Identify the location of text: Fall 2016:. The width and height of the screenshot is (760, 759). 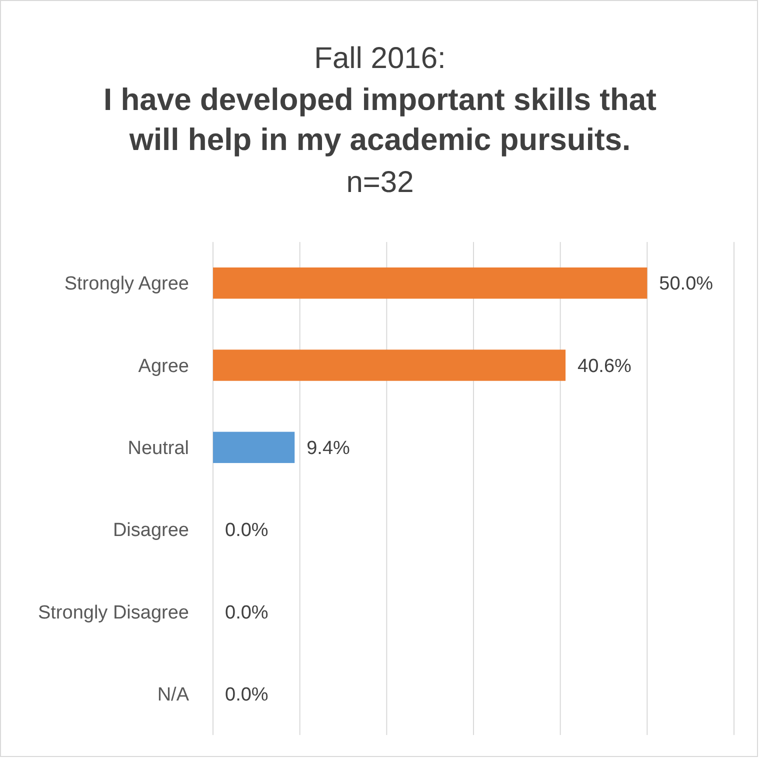
(380, 58).